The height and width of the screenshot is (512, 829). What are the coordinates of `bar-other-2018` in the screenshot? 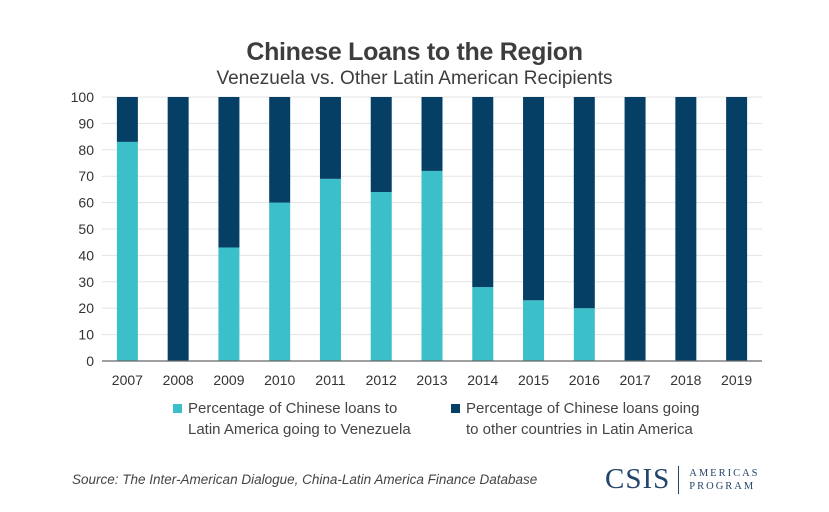 It's located at (686, 229).